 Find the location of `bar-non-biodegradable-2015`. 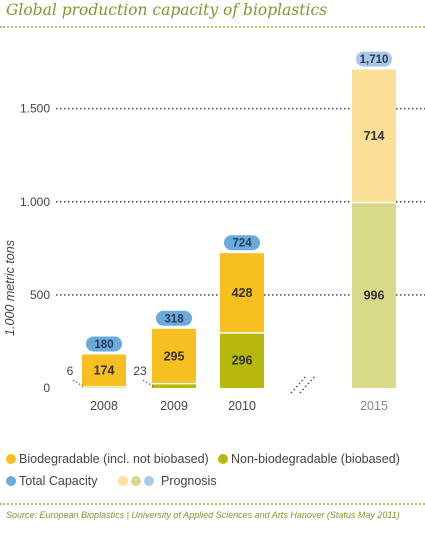

bar-non-biodegradable-2015 is located at coordinates (374, 295).